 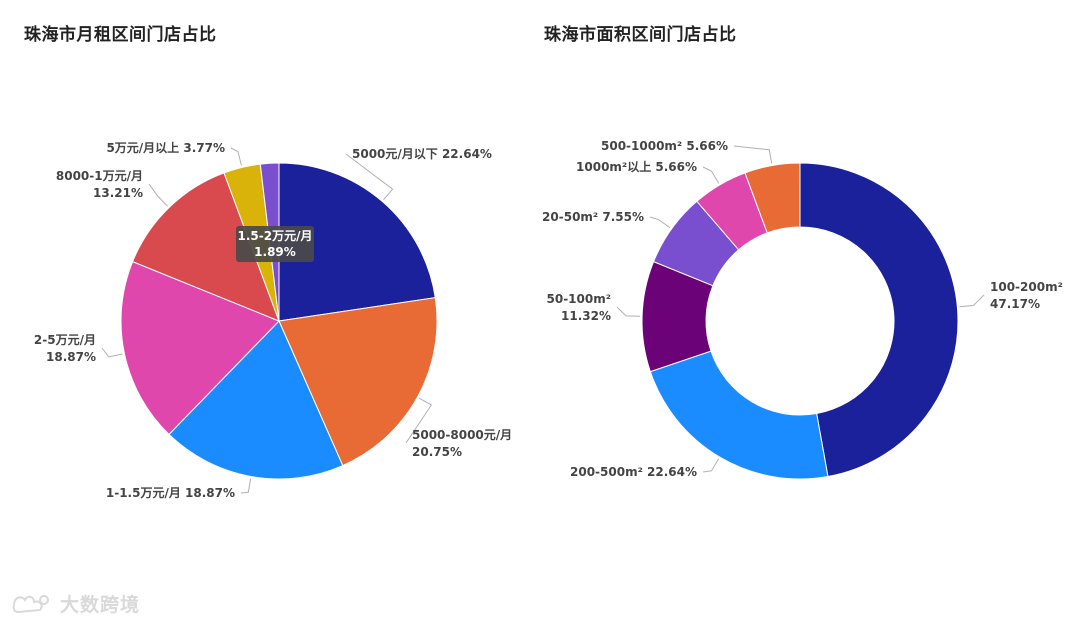 I want to click on slice-label-line: 100-200m², so click(x=1026, y=287).